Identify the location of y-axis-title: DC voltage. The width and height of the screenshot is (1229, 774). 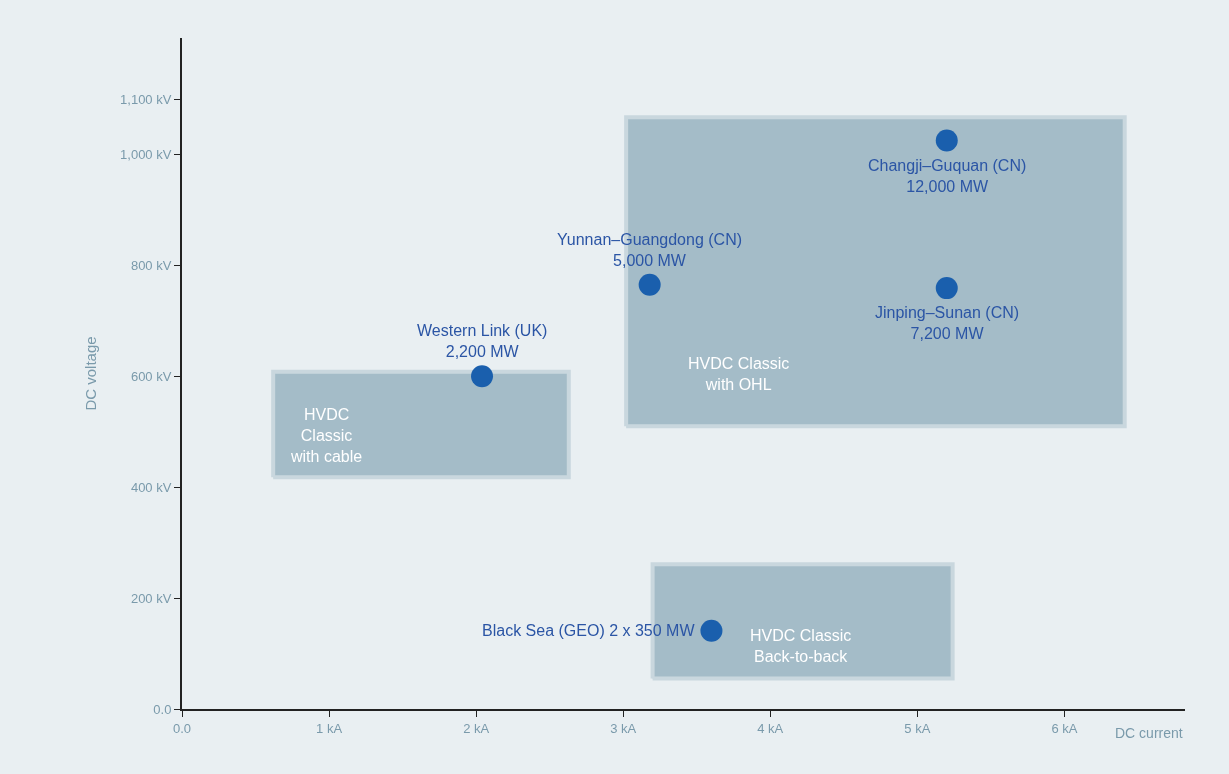
(90, 373).